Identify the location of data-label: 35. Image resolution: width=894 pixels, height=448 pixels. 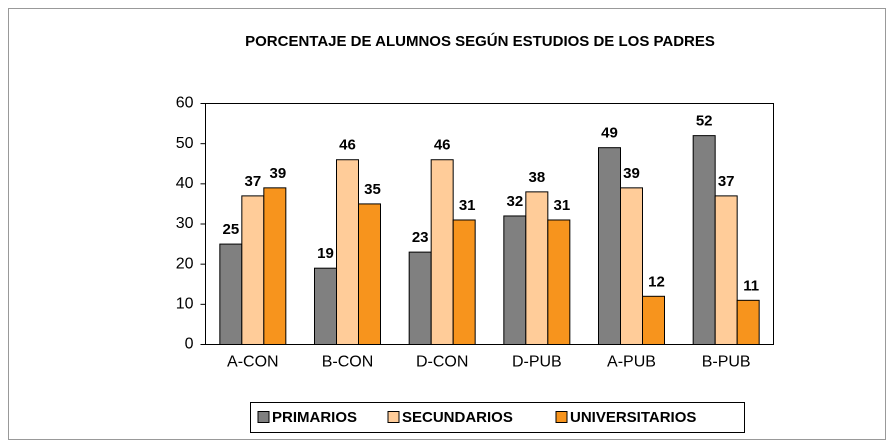
(372, 189).